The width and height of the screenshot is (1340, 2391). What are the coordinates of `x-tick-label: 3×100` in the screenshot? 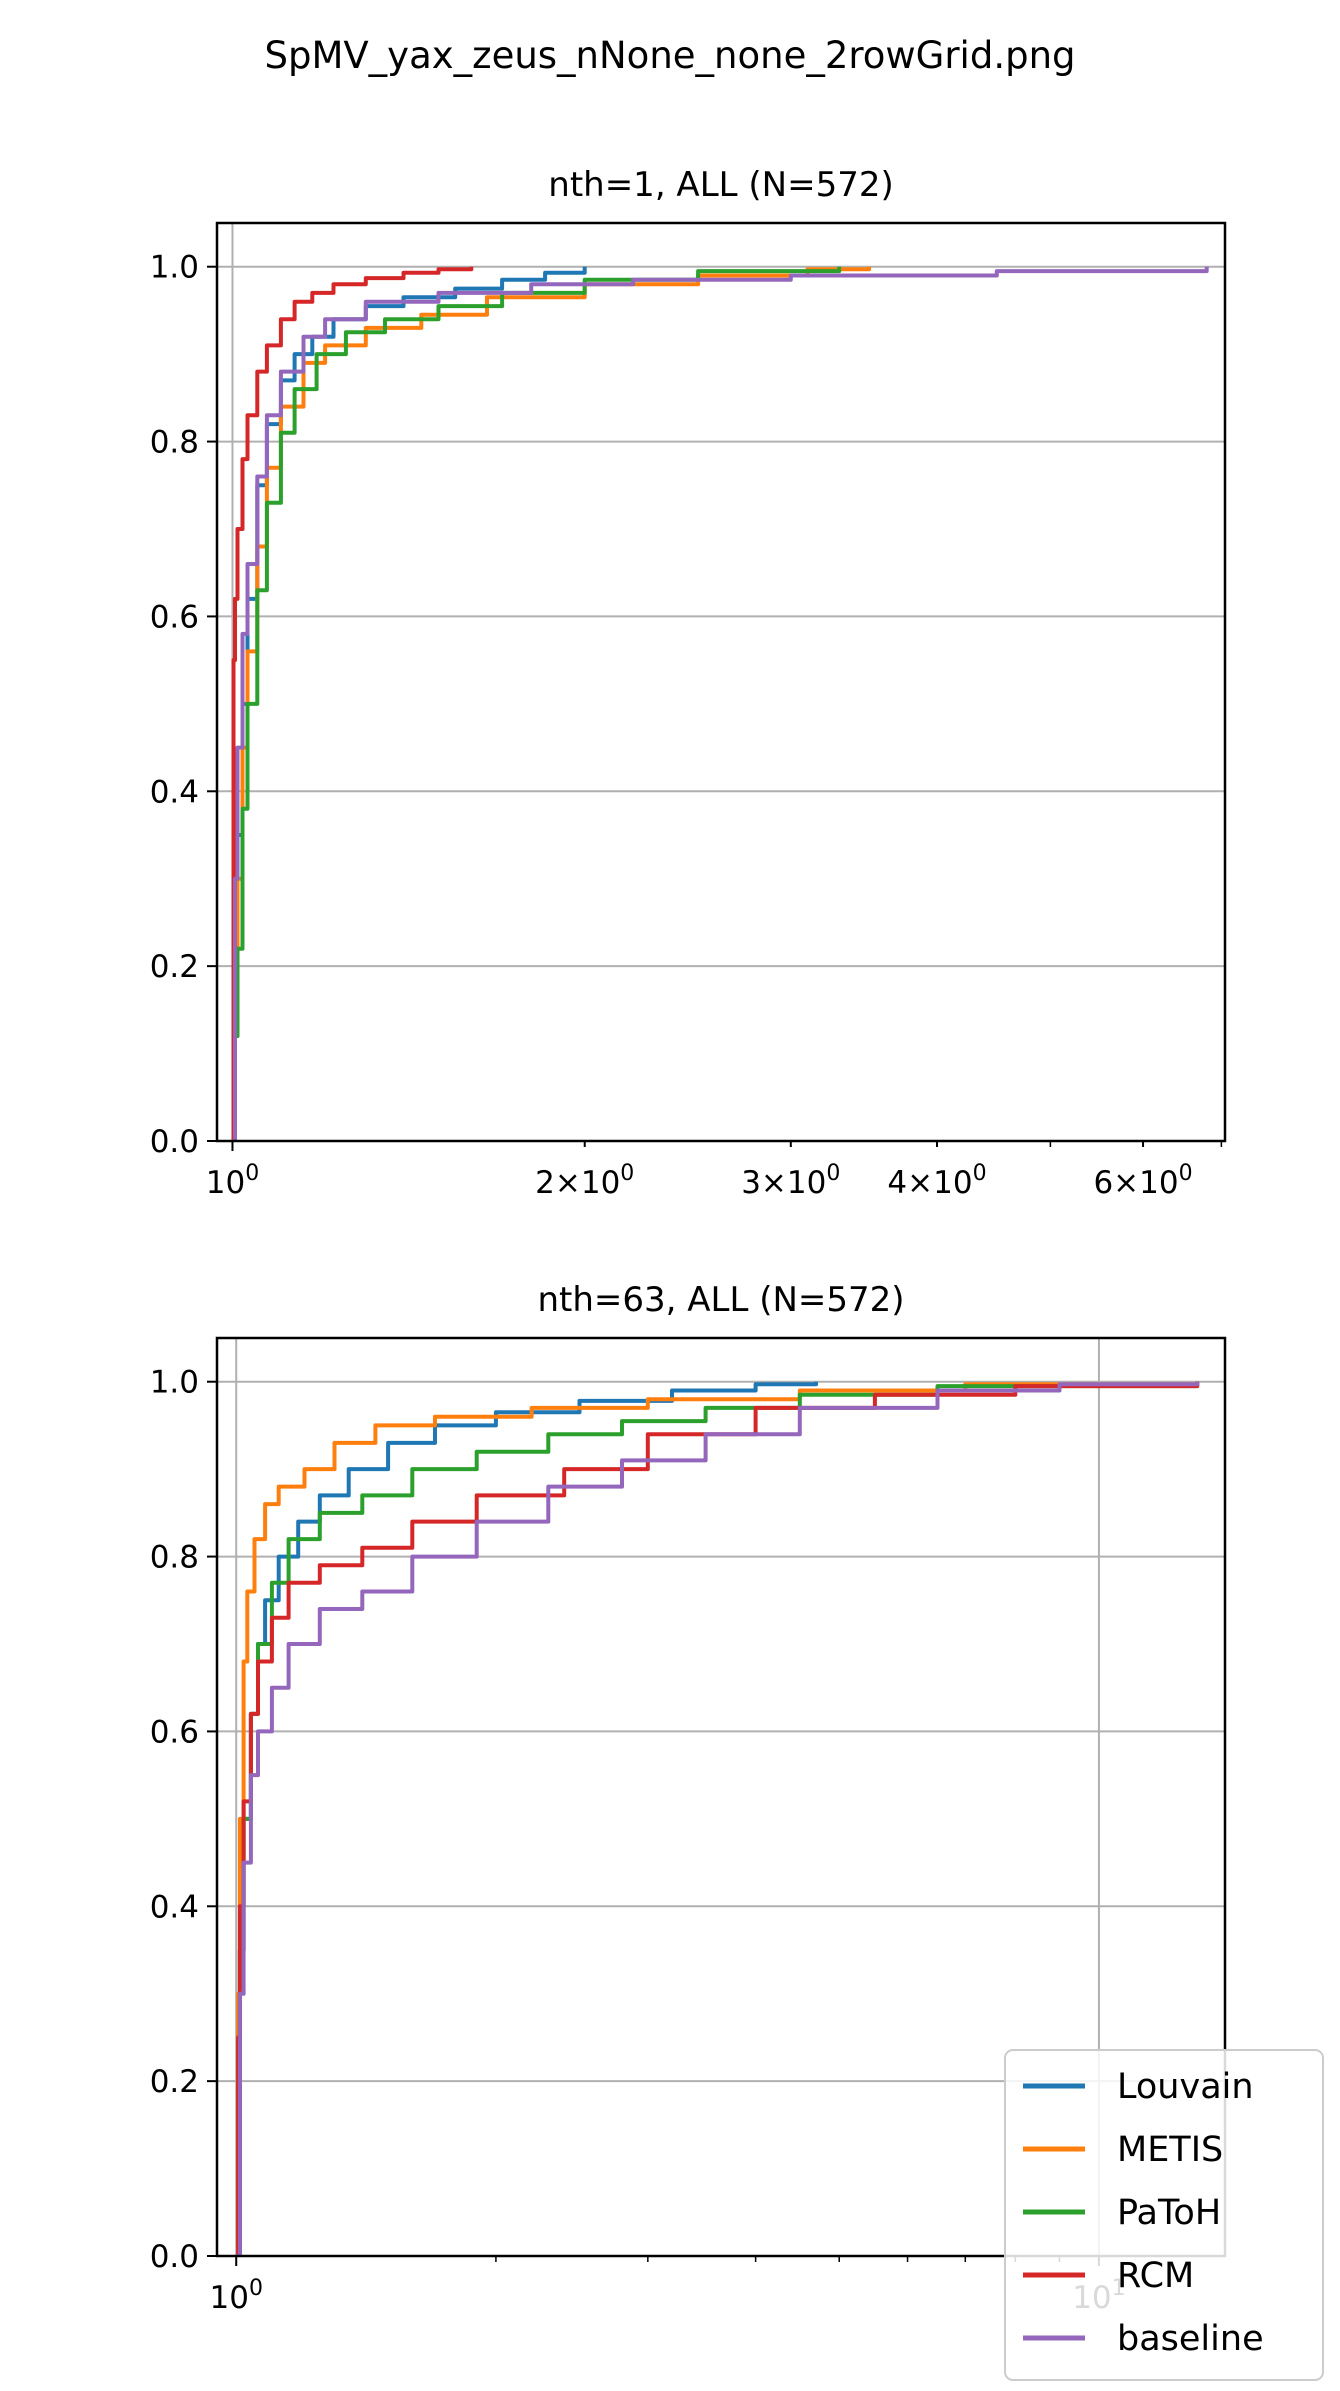 It's located at (790, 1181).